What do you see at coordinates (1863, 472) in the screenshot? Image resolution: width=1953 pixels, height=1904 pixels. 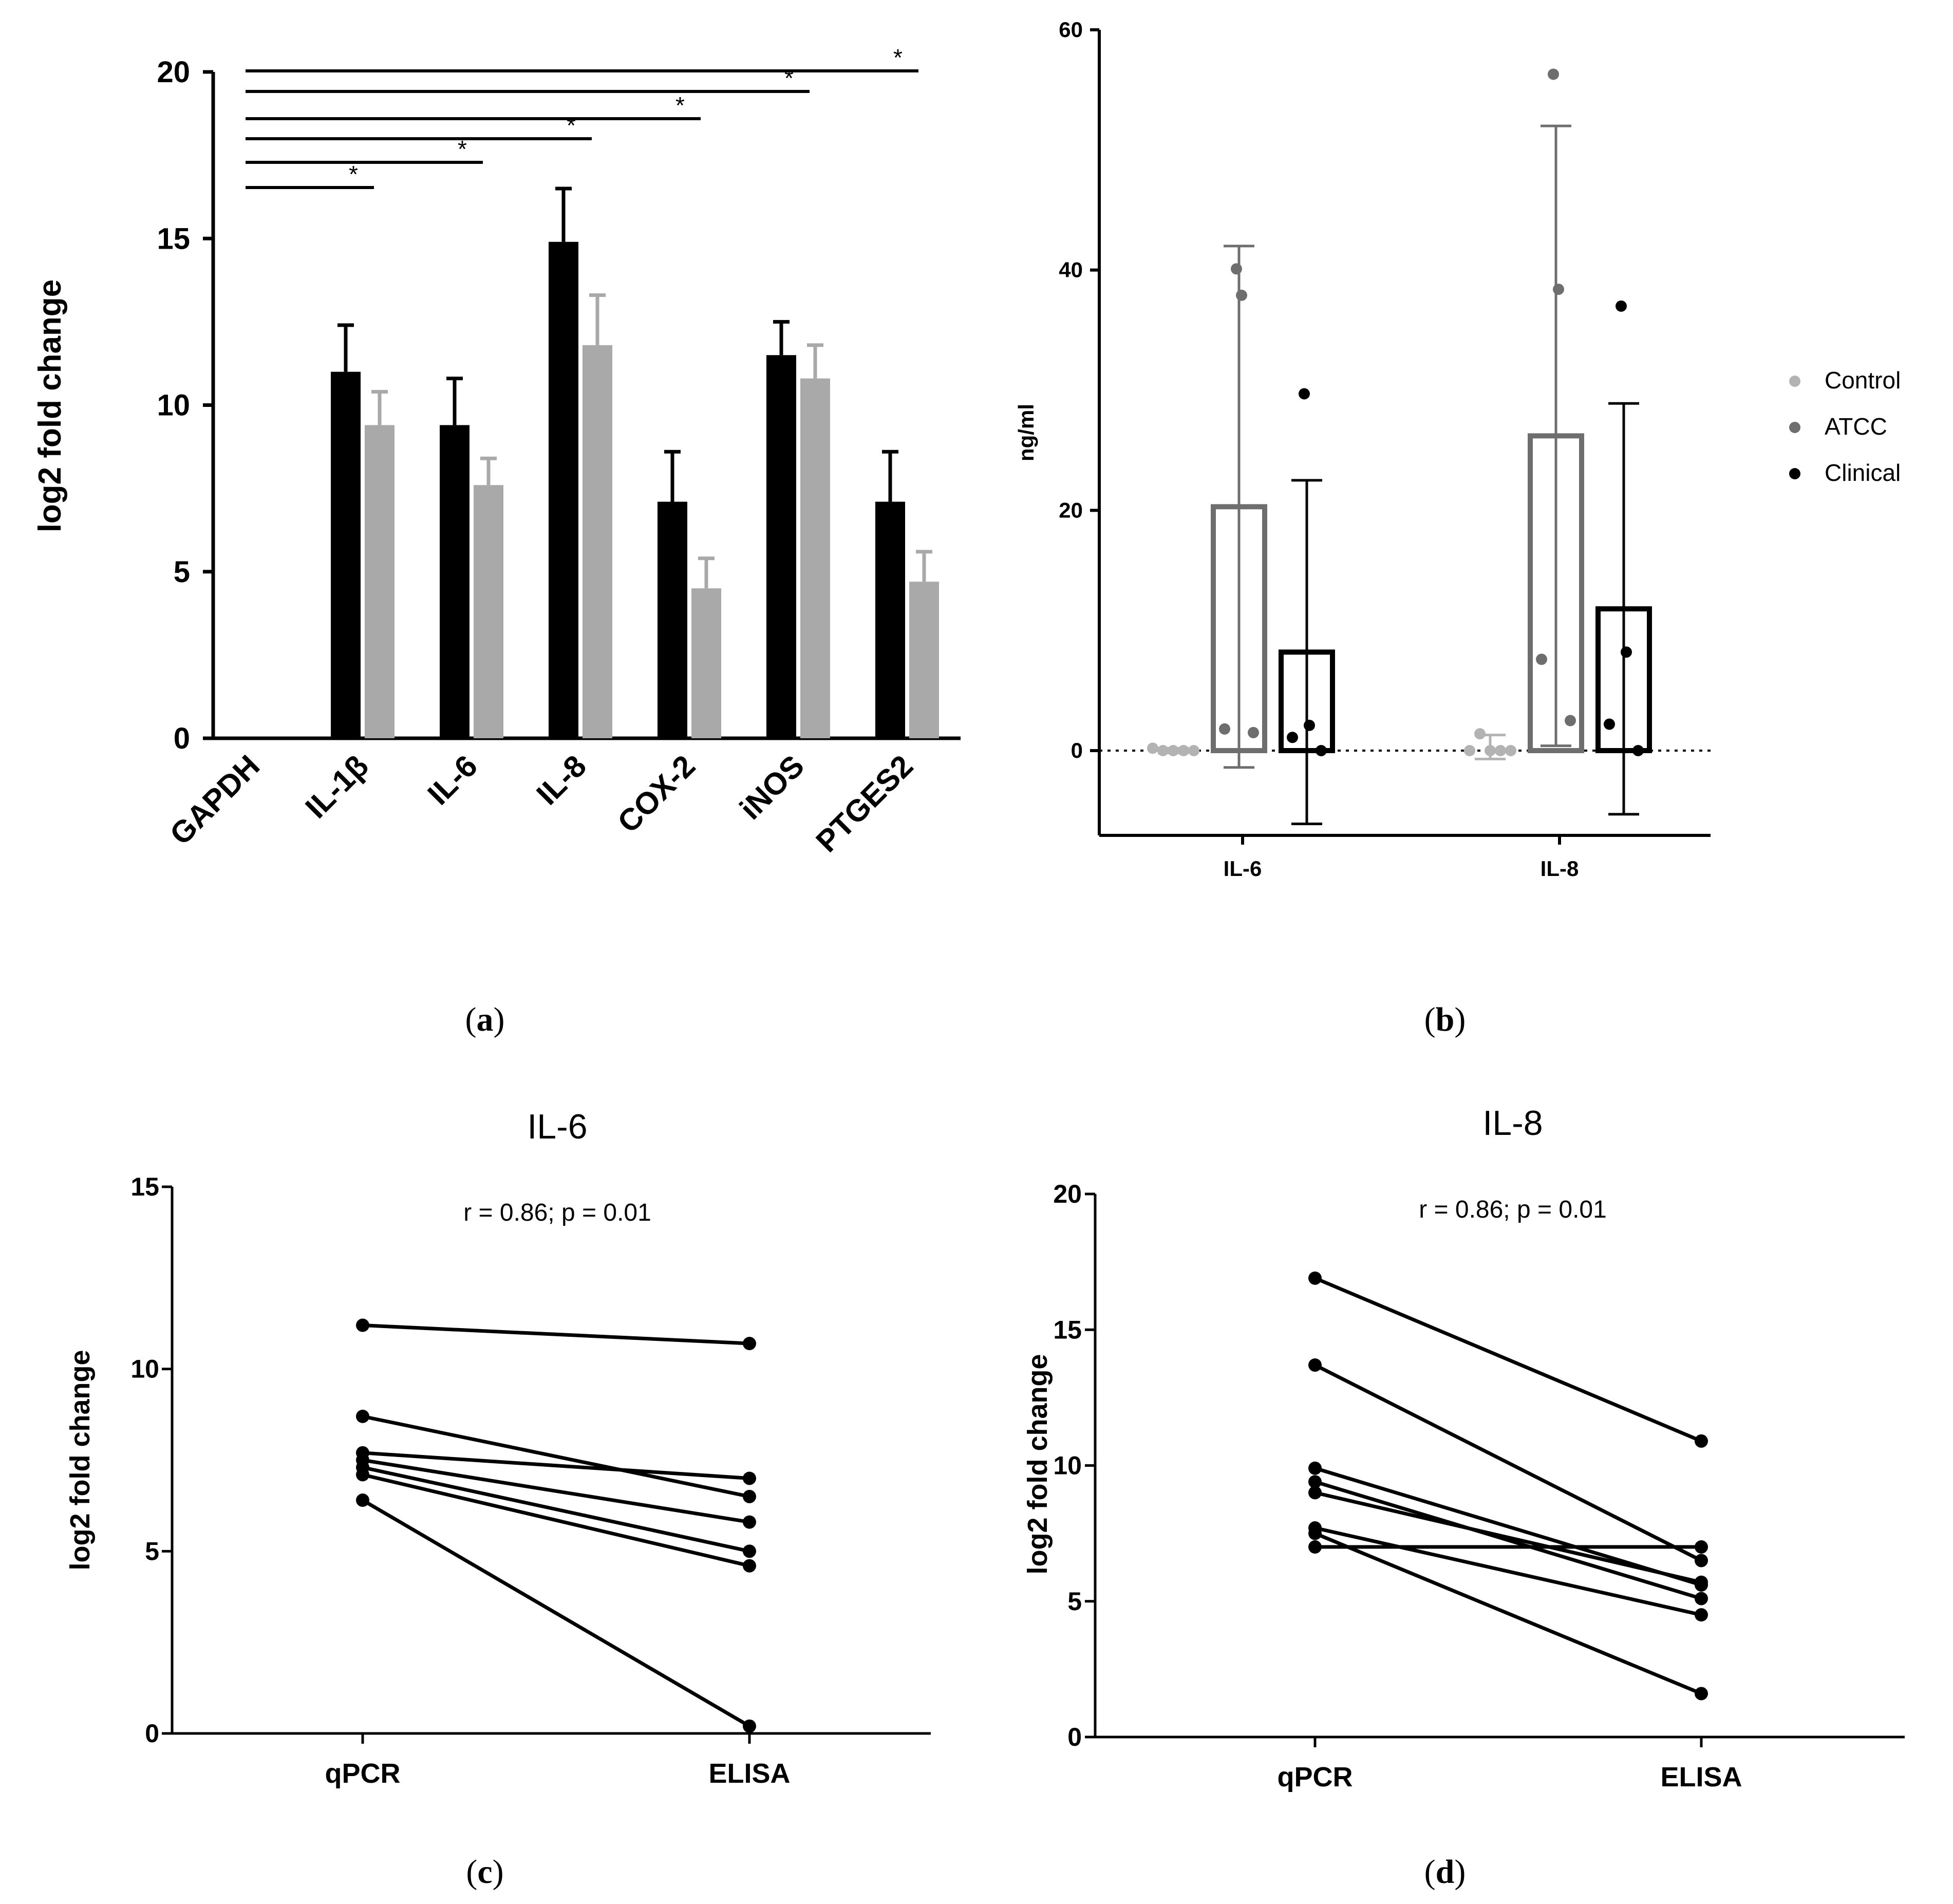 I see `panel-b-legend-label: Clinical` at bounding box center [1863, 472].